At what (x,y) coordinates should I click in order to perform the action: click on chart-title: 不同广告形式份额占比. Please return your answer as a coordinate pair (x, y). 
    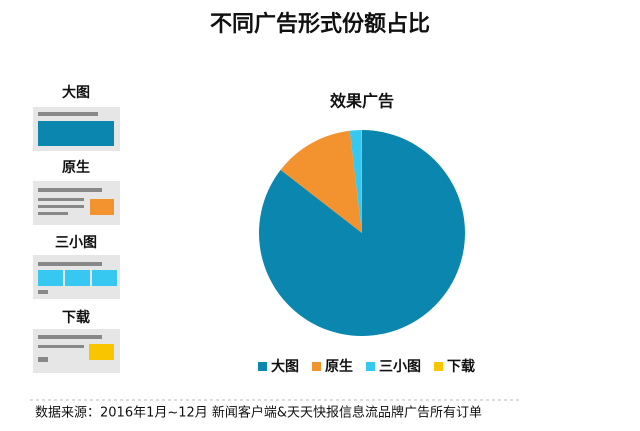
    Looking at the image, I should click on (320, 24).